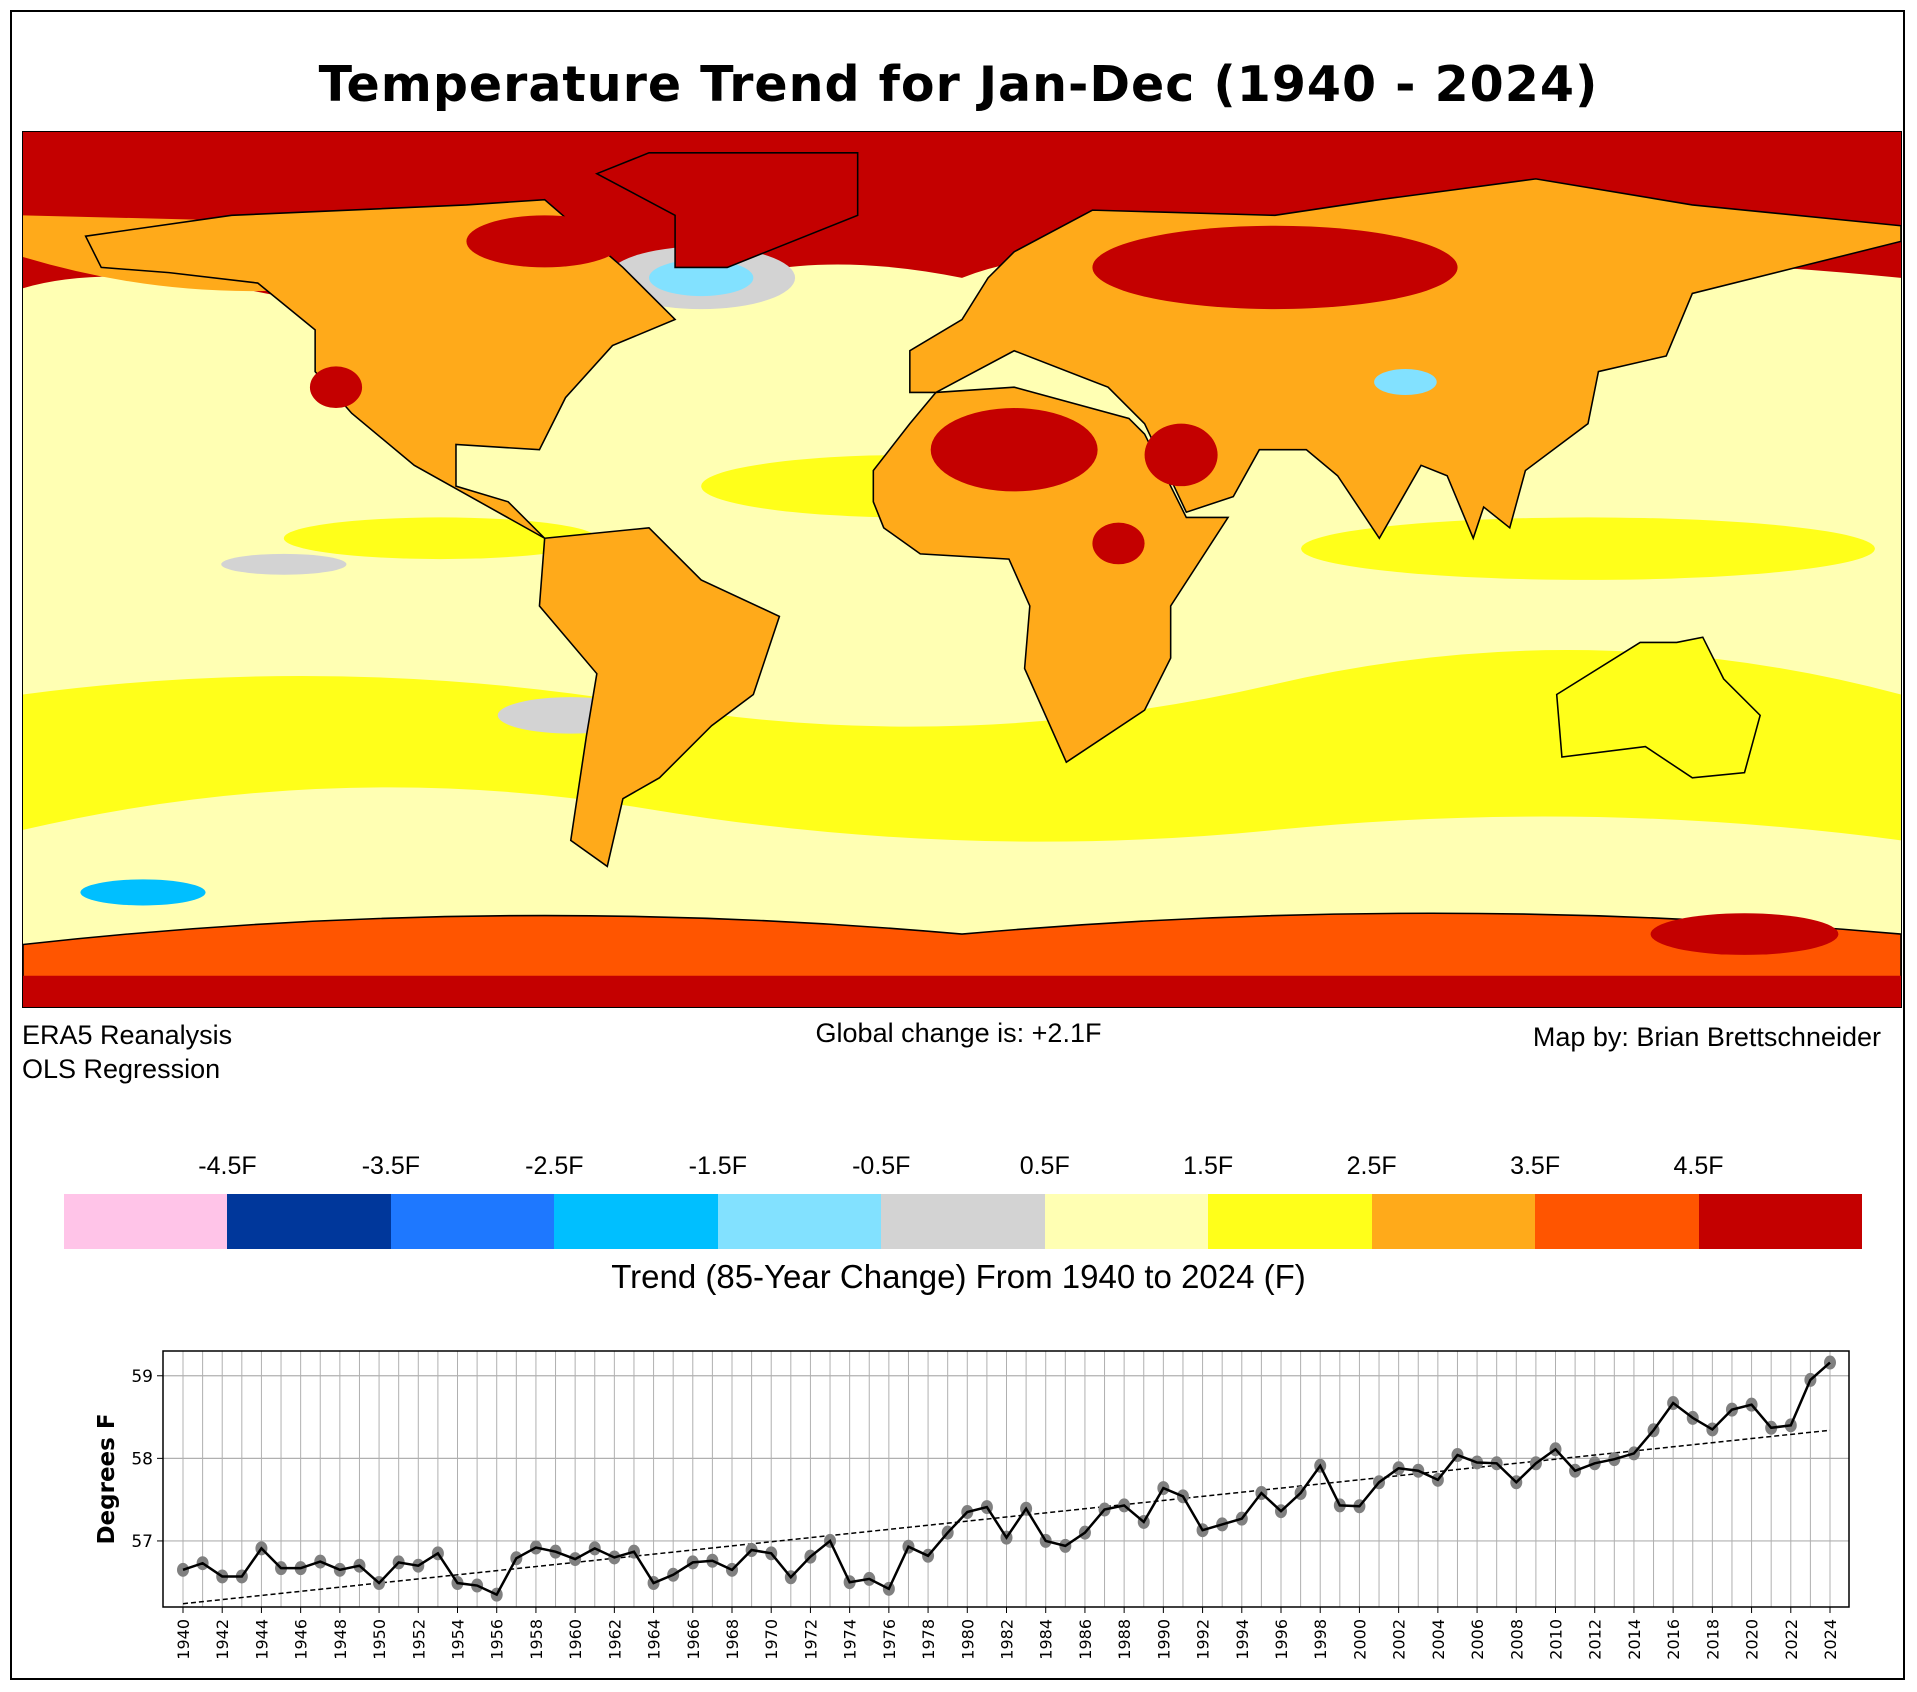 The width and height of the screenshot is (1917, 1692). Describe the element at coordinates (771, 1639) in the screenshot. I see `x-tick-label: 1970` at that location.